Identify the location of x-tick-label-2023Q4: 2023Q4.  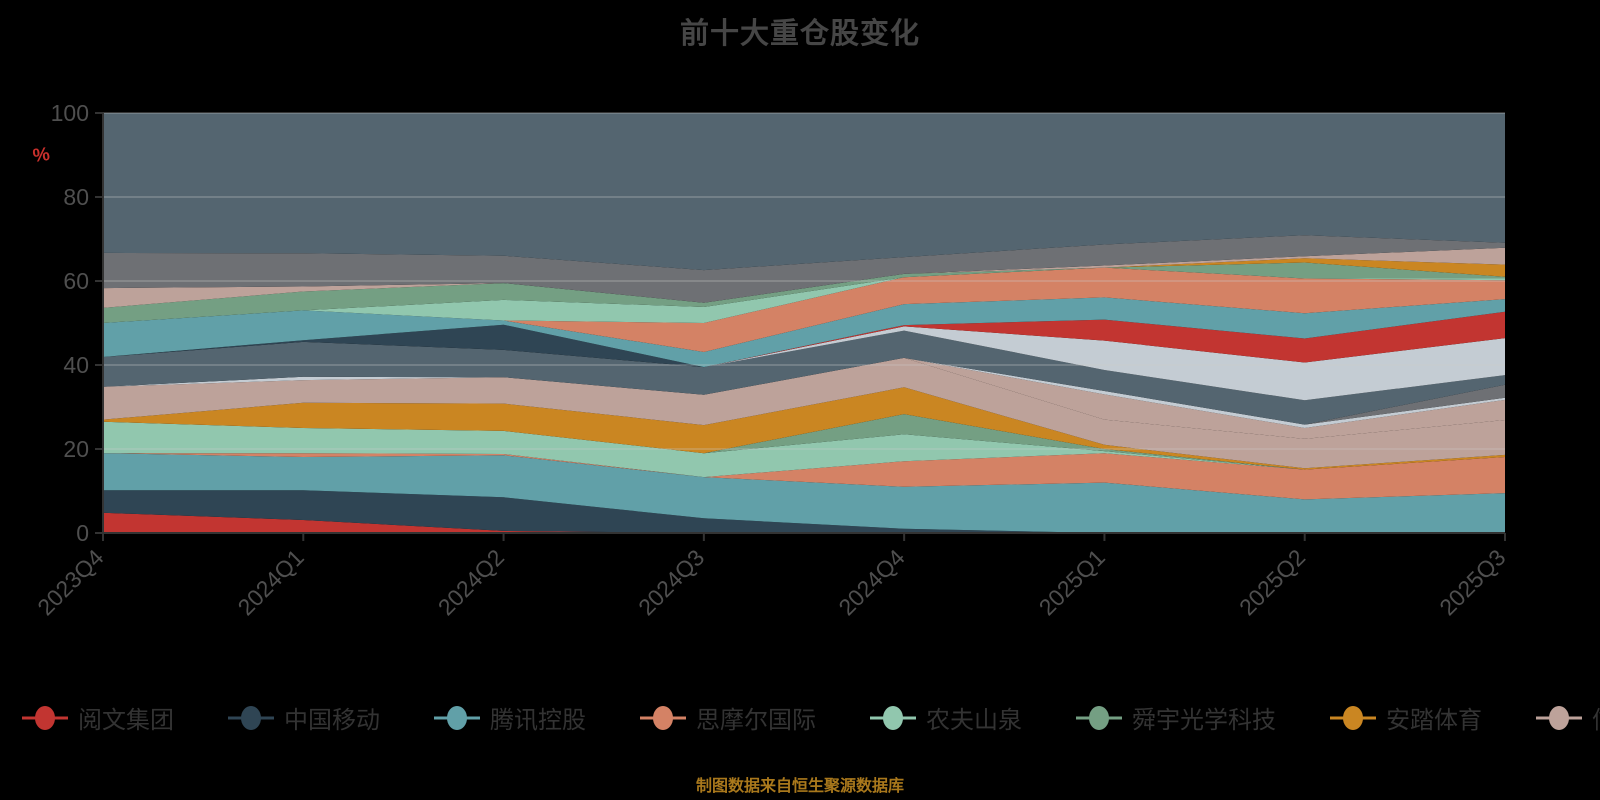
(70, 582).